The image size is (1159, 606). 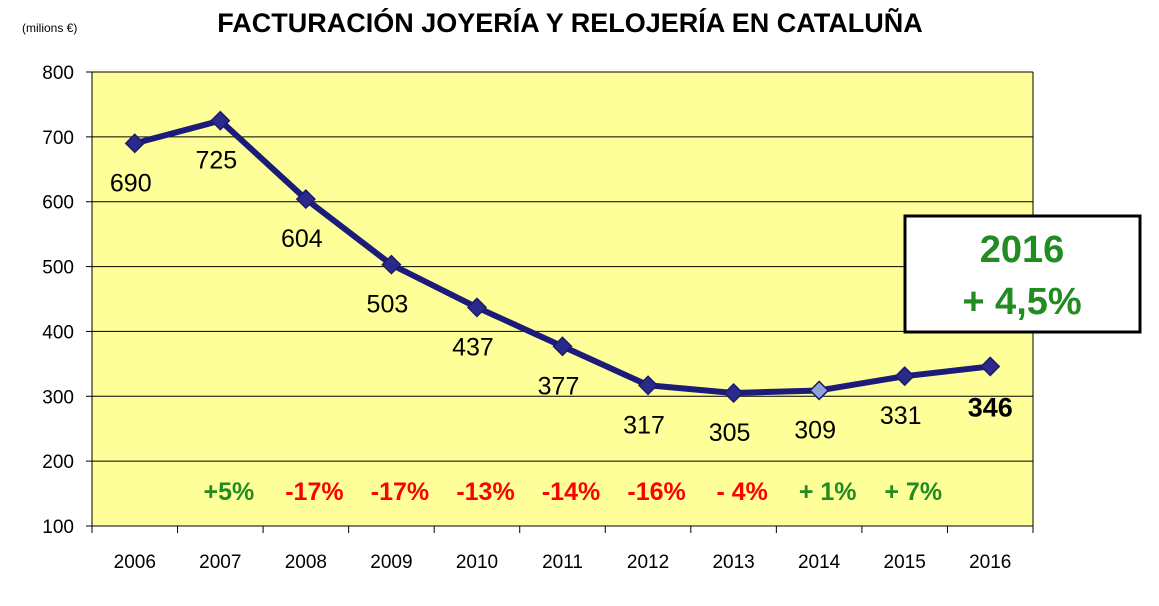 I want to click on unit-label: (milions €), so click(x=49, y=28).